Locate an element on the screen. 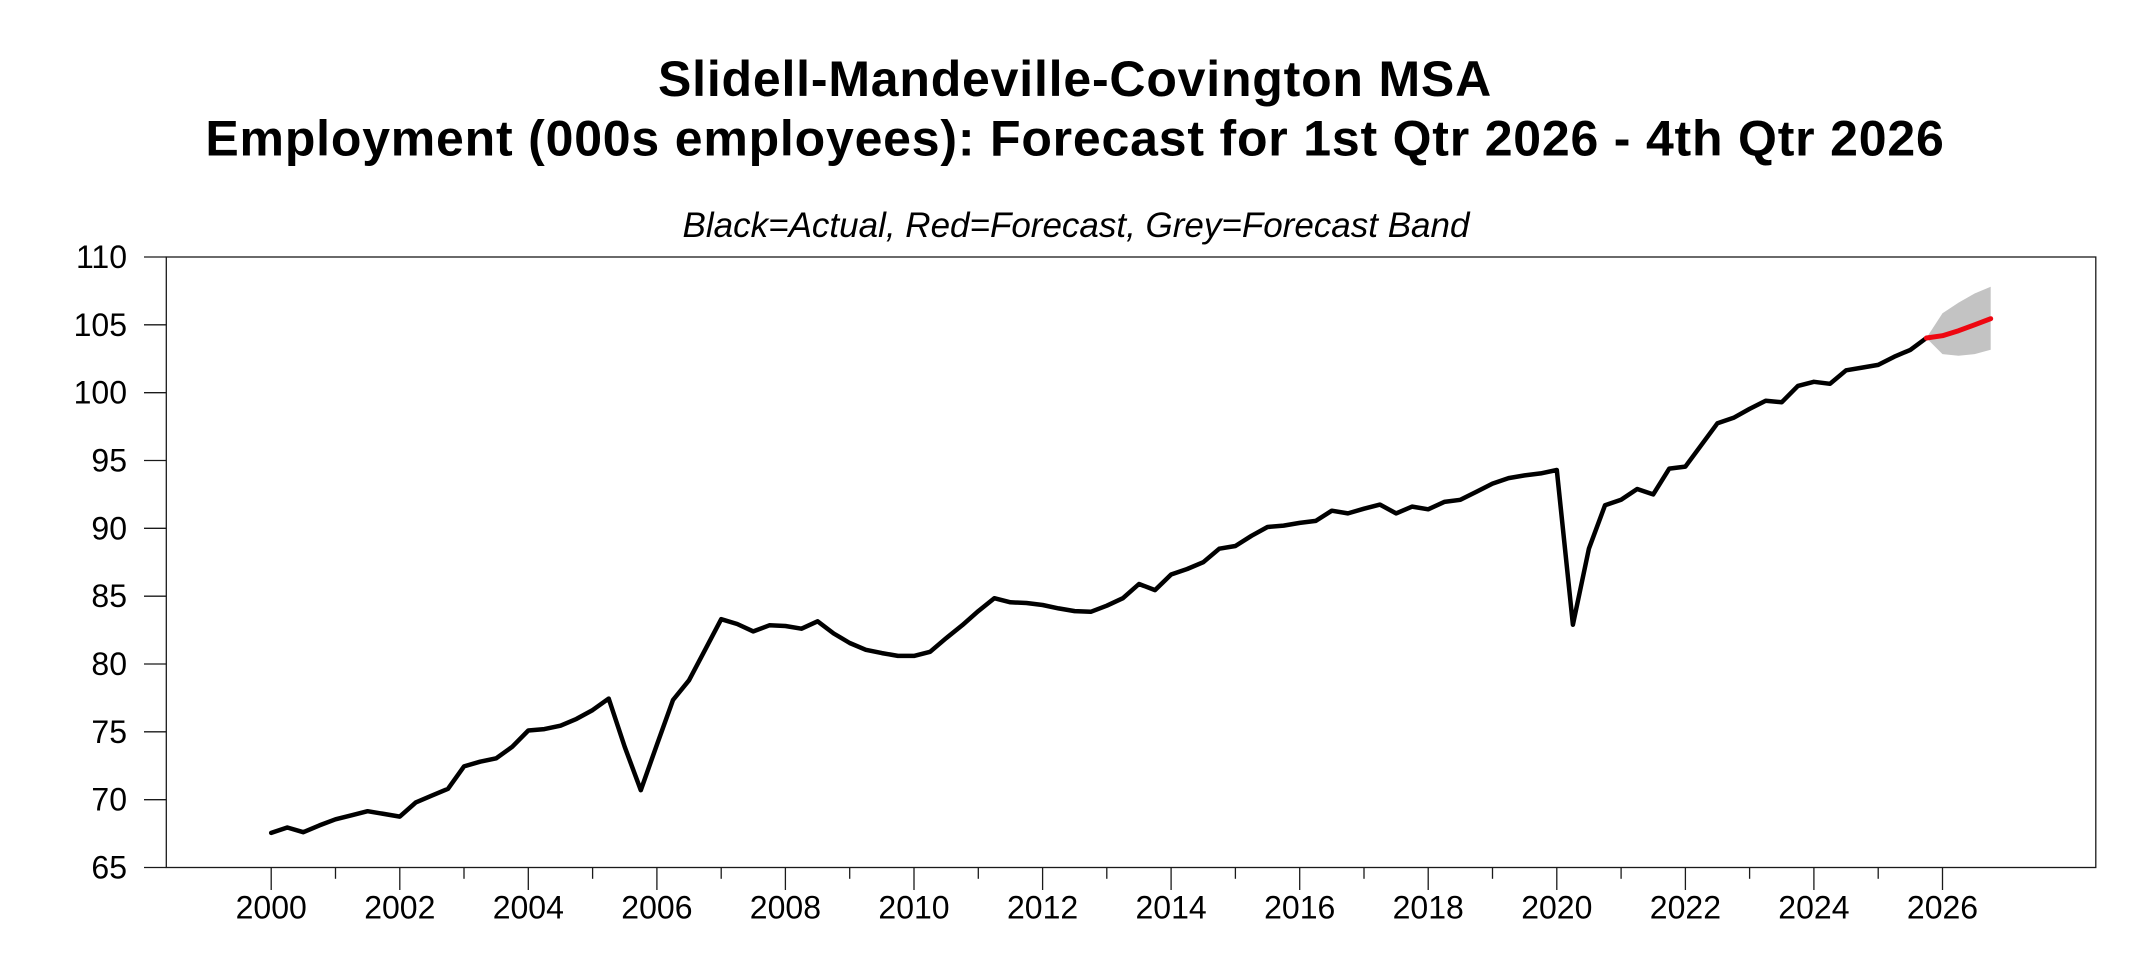 Image resolution: width=2150 pixels, height=979 pixels. svg-text: 80 is located at coordinates (109, 664).